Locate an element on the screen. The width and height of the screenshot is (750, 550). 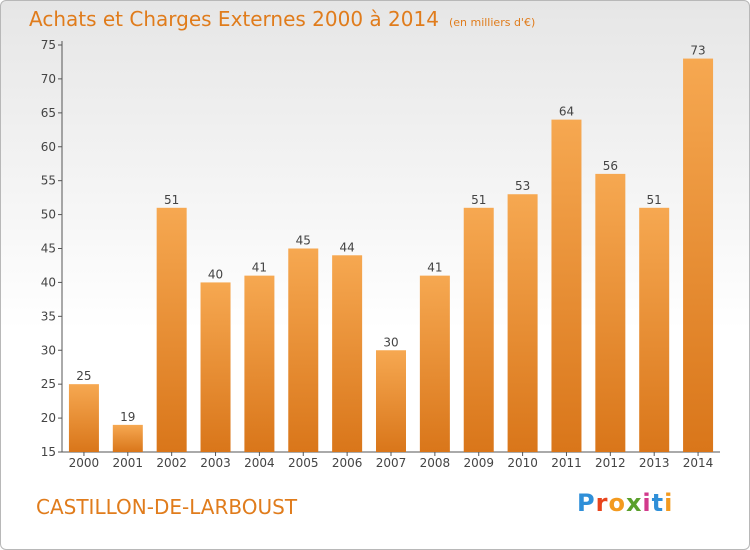
x-tick-label: 2001 is located at coordinates (128, 463).